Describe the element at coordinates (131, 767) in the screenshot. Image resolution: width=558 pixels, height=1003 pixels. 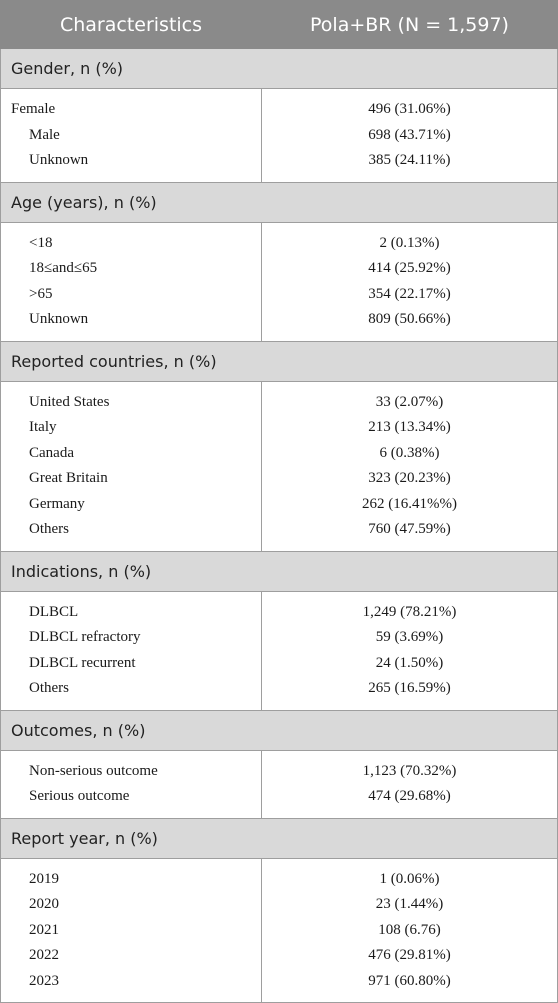
I see `row-label: Non-serious outcome` at that location.